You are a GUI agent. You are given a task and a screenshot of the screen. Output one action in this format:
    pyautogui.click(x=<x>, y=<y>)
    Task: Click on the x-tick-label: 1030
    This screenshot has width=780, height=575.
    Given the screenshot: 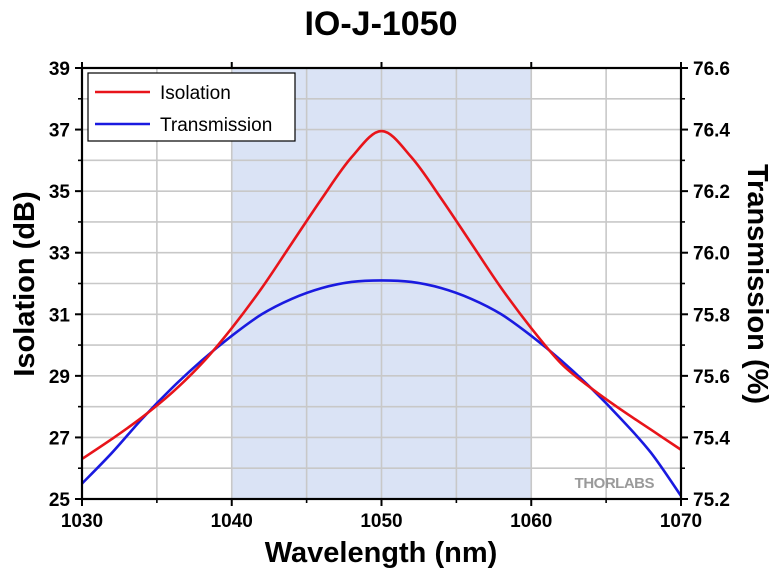 What is the action you would take?
    pyautogui.click(x=82, y=521)
    